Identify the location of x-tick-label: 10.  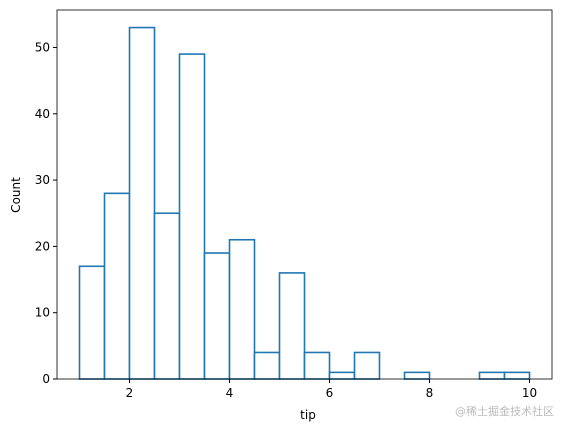
(529, 393).